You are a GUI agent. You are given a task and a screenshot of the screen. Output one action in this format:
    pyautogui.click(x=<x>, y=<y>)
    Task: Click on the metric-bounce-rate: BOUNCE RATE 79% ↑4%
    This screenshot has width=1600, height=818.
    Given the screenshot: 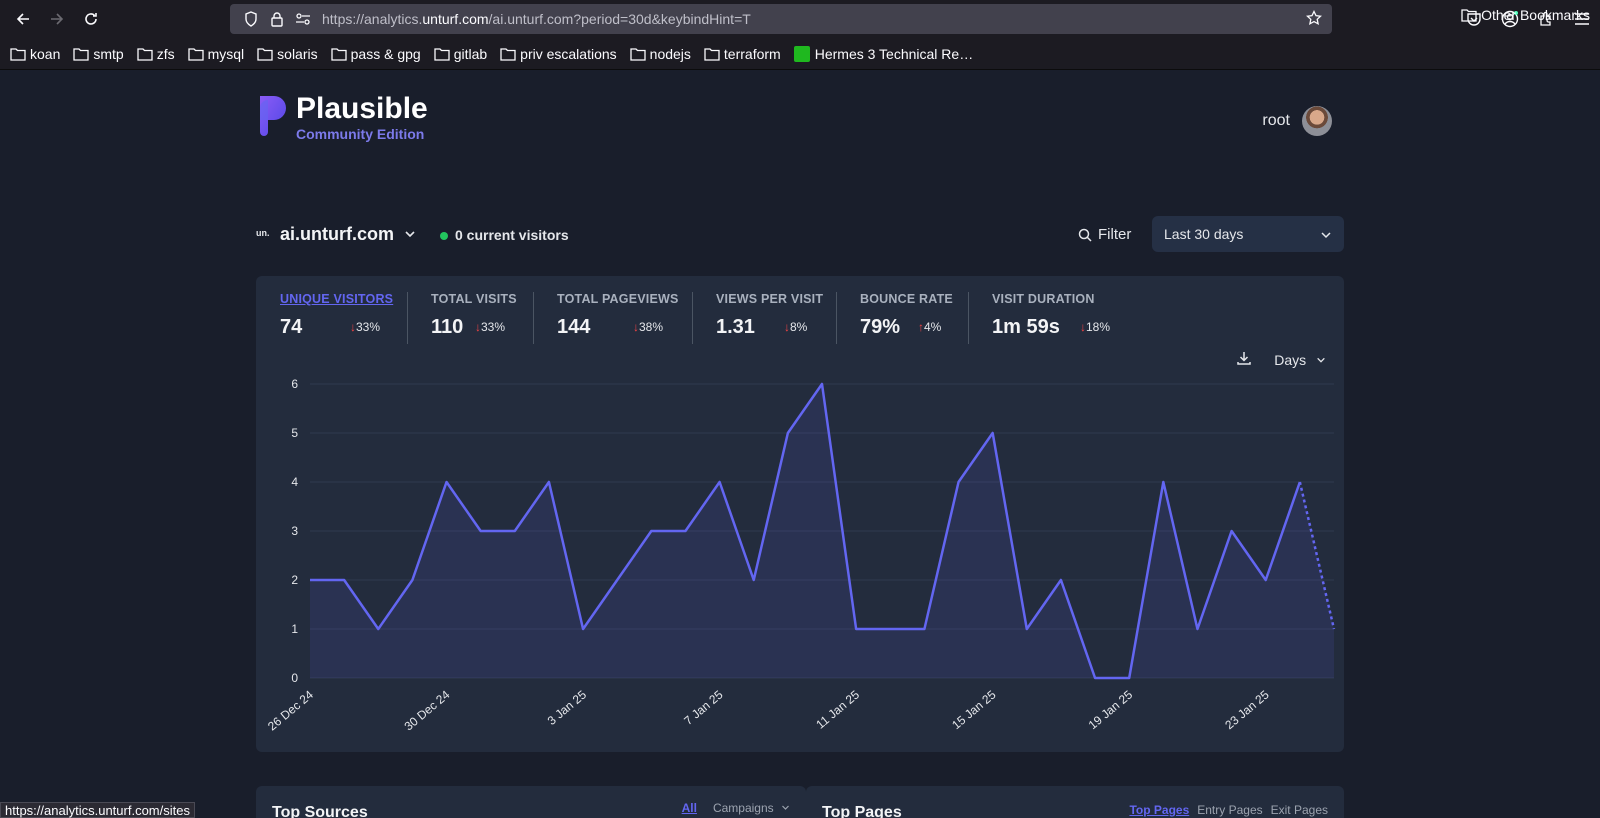 What is the action you would take?
    pyautogui.click(x=906, y=318)
    